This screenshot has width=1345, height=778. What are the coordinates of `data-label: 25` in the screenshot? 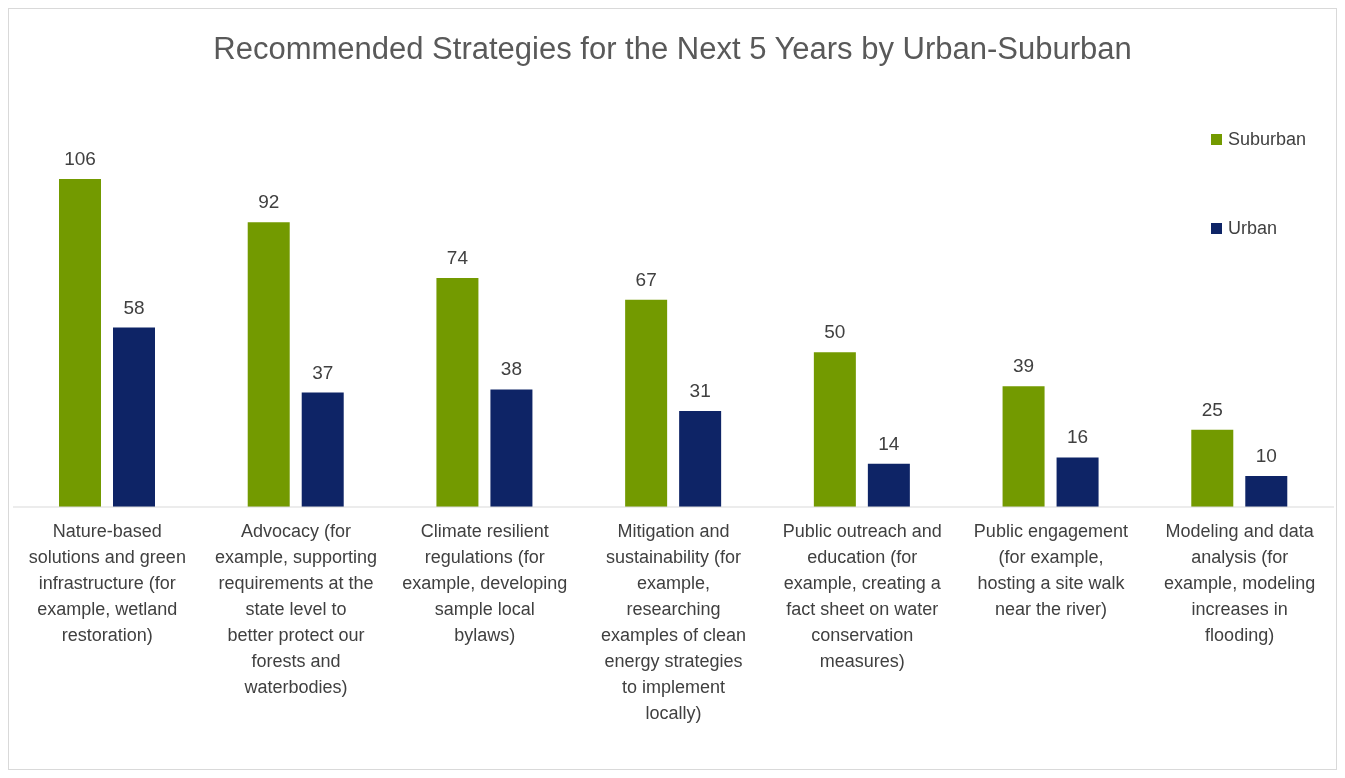 It's located at (1212, 409).